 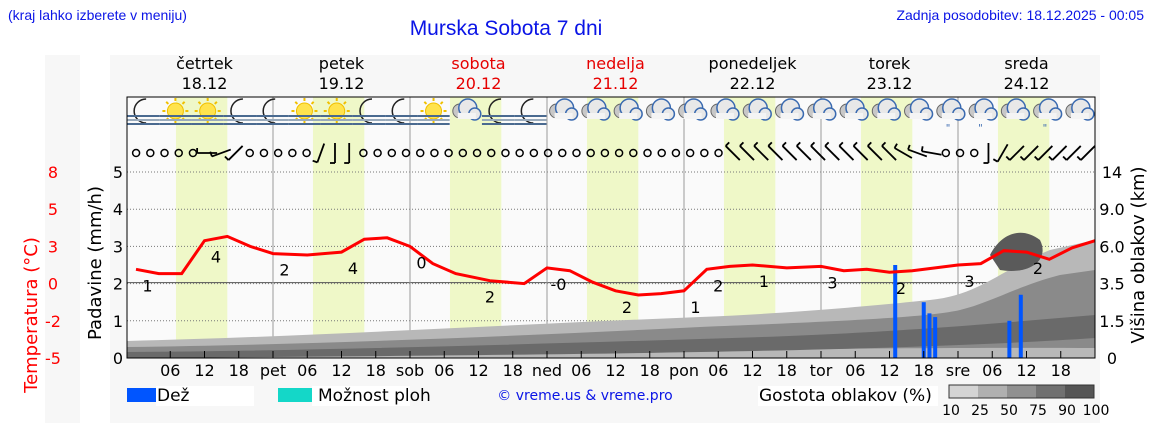 What do you see at coordinates (1027, 83) in the screenshot?
I see `day-date: 24.12` at bounding box center [1027, 83].